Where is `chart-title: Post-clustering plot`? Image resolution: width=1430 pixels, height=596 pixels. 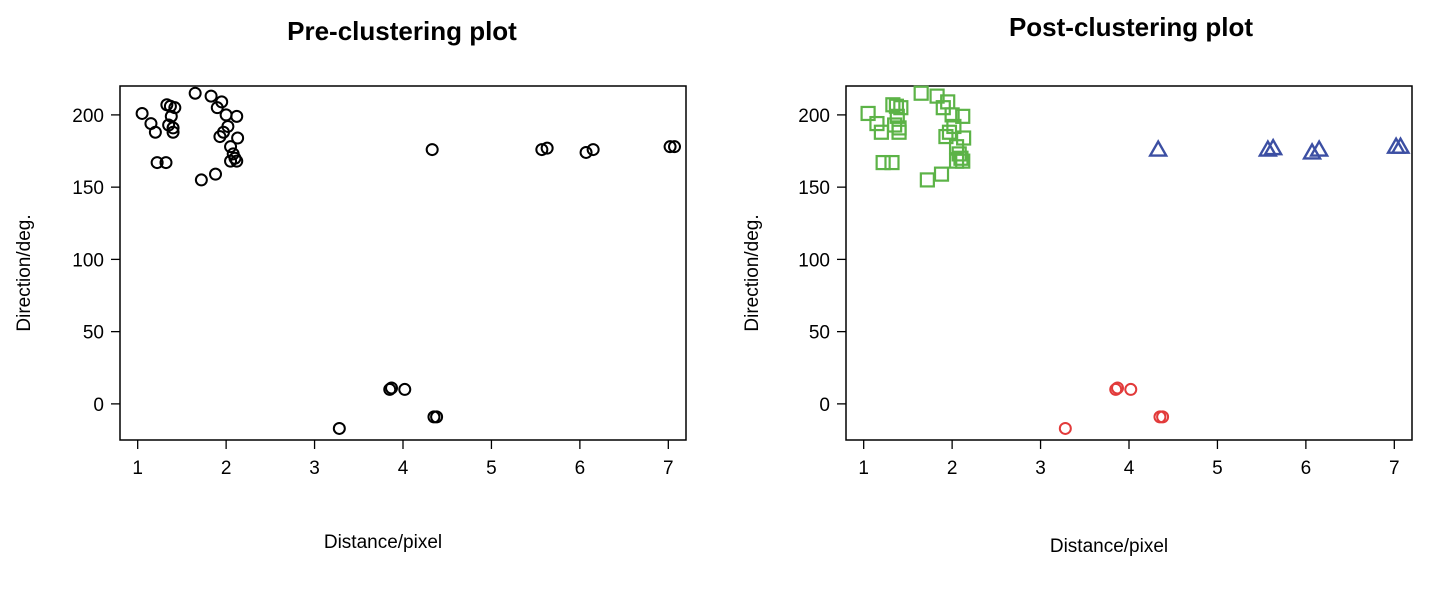
chart-title: Post-clustering plot is located at coordinates (1131, 27).